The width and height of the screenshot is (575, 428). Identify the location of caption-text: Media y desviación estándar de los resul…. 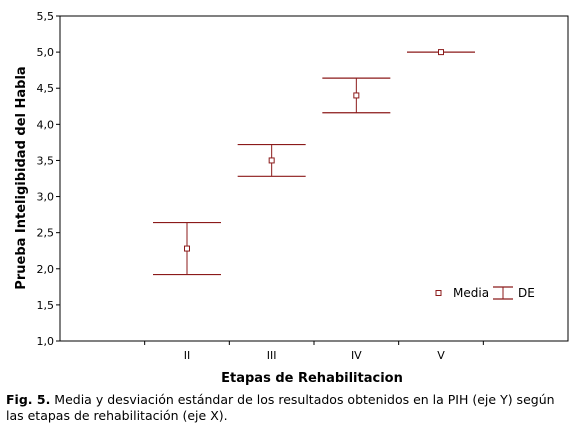
(280, 407).